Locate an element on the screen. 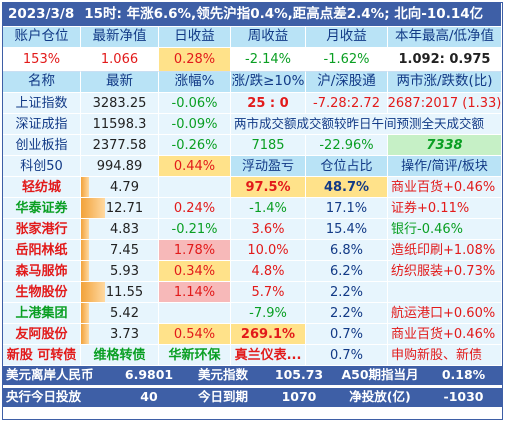 Image resolution: width=505 pixels, height=424 pixels. stock-price: 3.73 is located at coordinates (120, 334).